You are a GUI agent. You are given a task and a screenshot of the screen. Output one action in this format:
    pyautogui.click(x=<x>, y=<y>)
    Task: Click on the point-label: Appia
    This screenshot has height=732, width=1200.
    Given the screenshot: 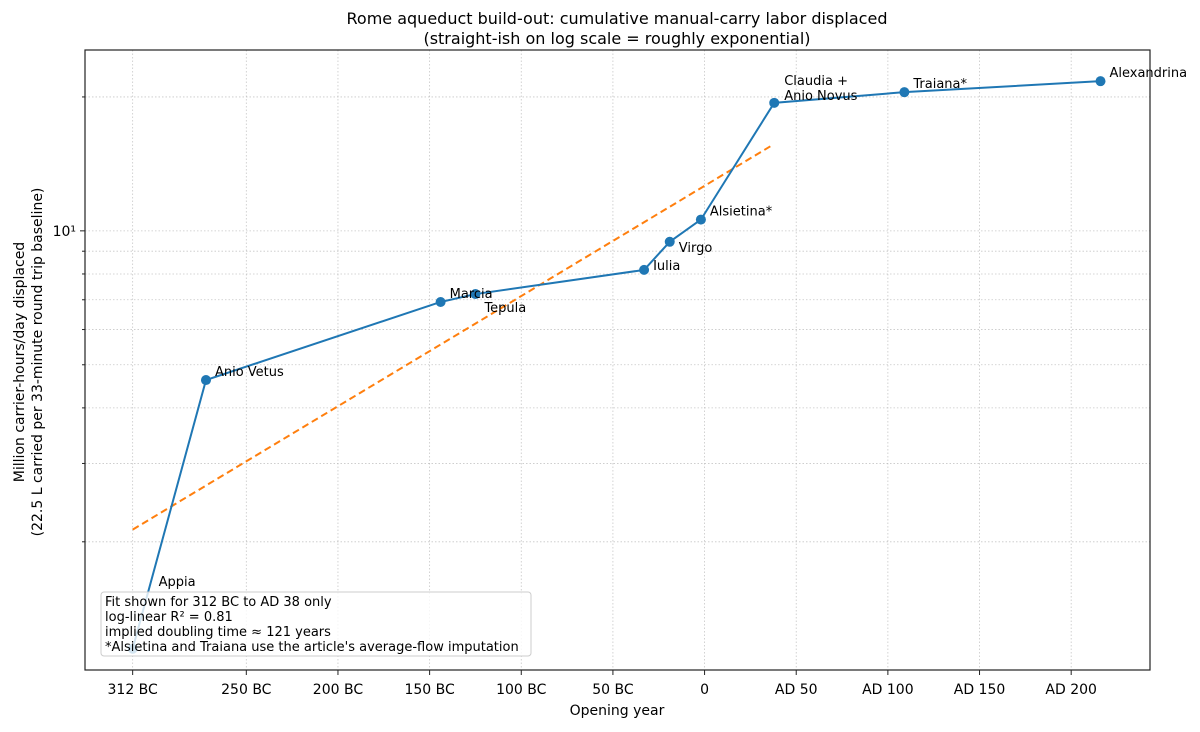 What is the action you would take?
    pyautogui.click(x=177, y=582)
    